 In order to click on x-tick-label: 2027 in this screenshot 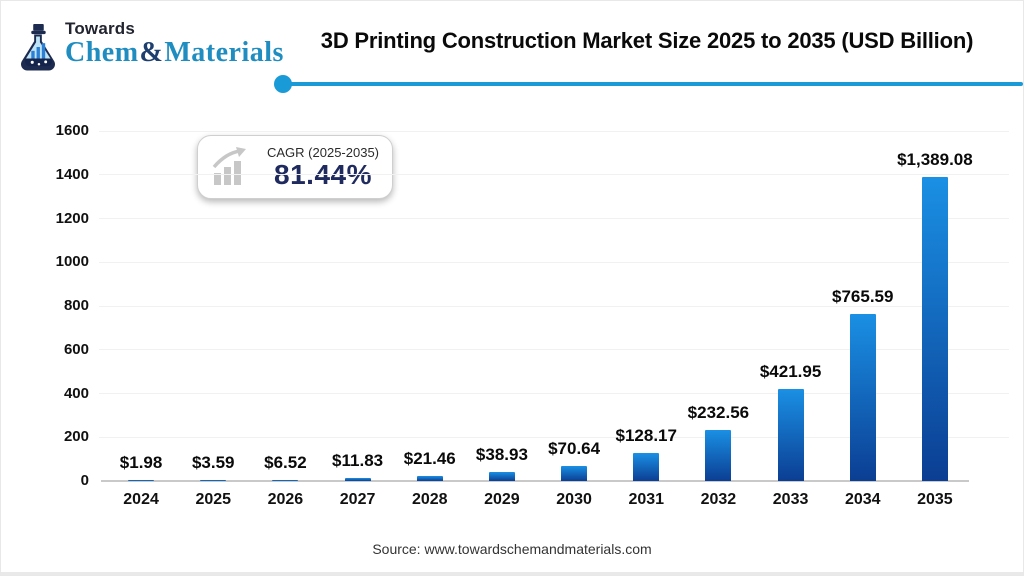, I will do `click(357, 499)`.